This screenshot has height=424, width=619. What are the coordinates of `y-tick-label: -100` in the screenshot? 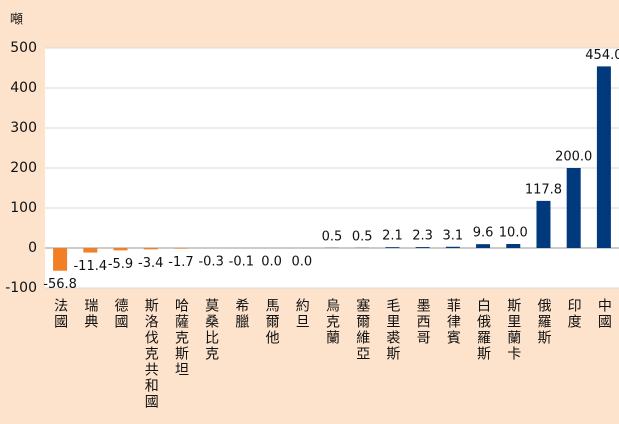 It's located at (21, 288).